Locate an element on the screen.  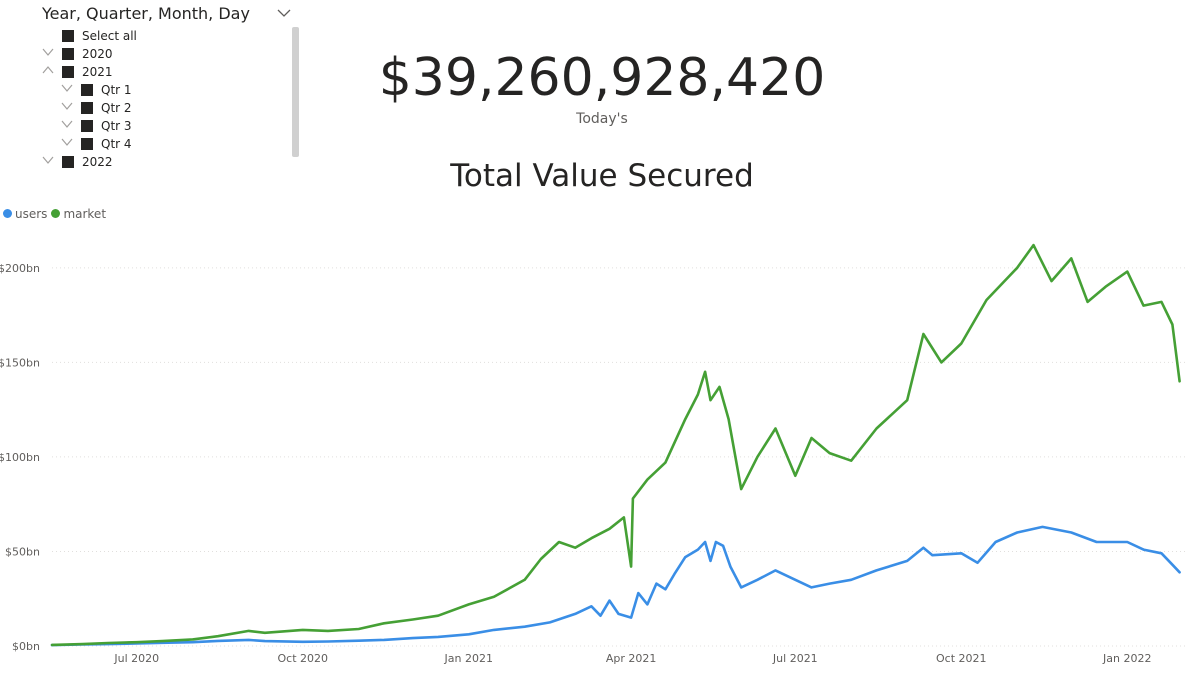
slicer-item-label: 2022 is located at coordinates (97, 162).